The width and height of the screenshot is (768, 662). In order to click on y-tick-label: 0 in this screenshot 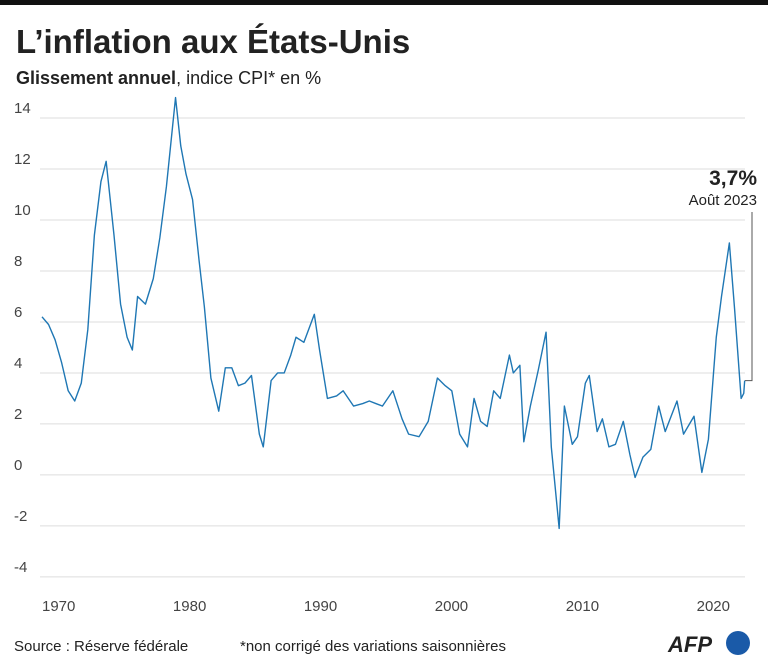, I will do `click(18, 465)`.